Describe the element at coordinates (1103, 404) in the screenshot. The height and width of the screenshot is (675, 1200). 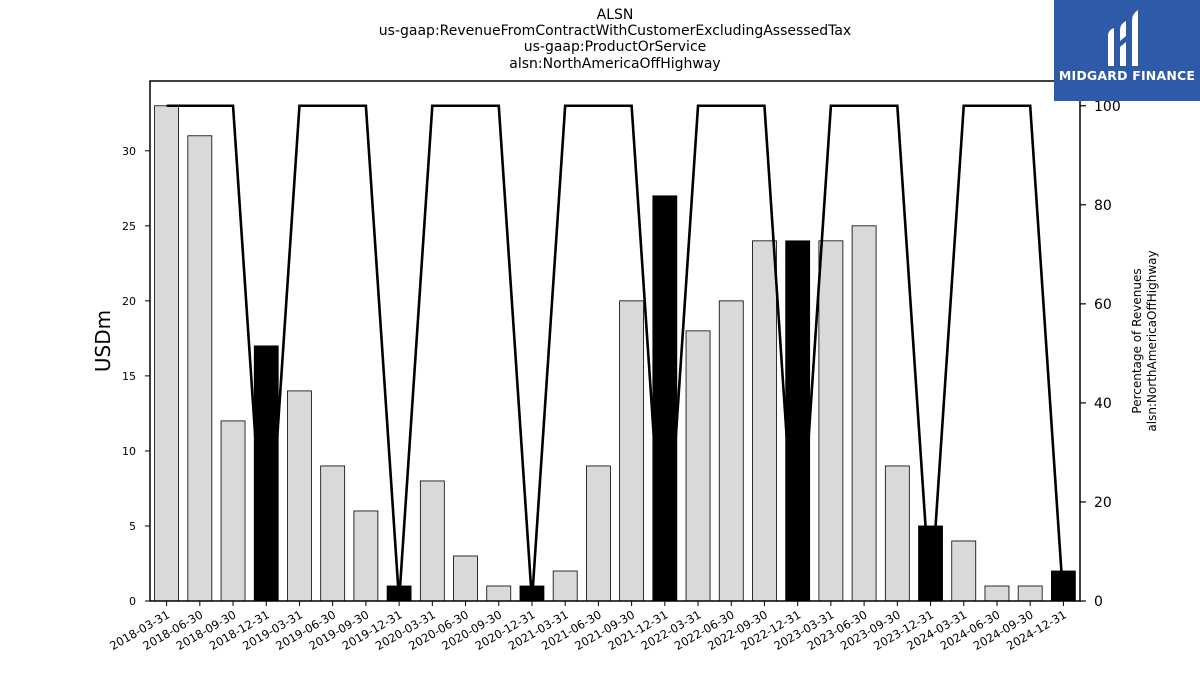
I see `y2-tick-label-40: 40` at that location.